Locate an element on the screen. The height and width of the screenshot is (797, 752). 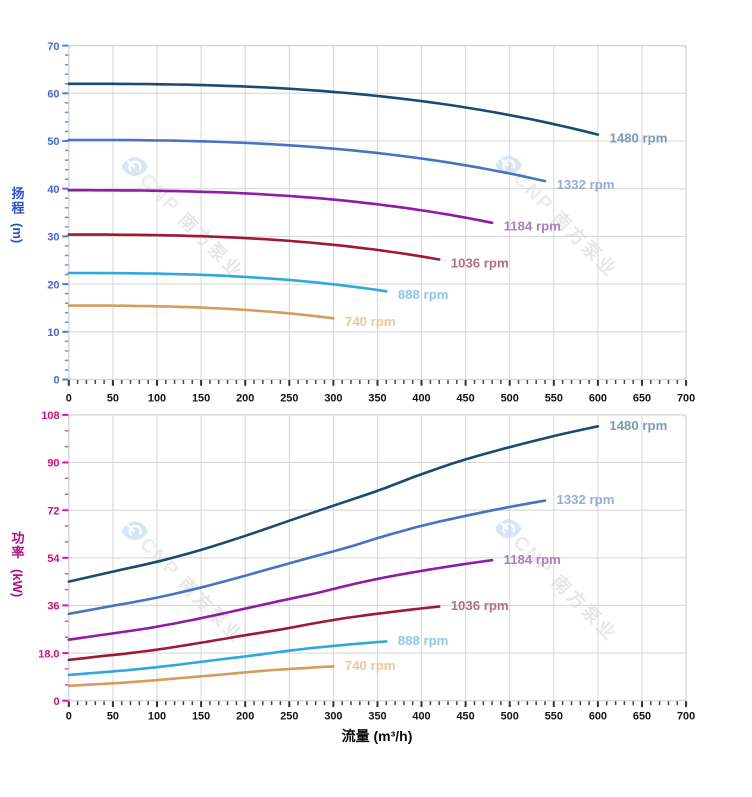
svg-text: 功 is located at coordinates (17, 538).